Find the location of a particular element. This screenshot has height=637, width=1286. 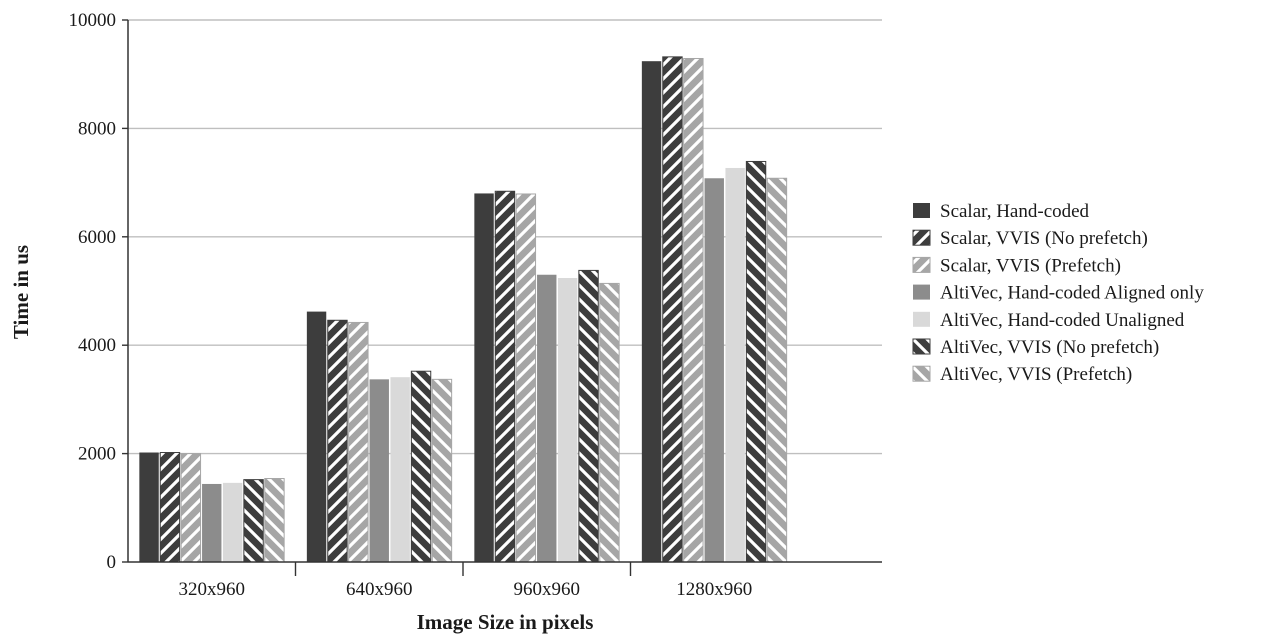

y-tick-label: 4000 is located at coordinates (97, 345).